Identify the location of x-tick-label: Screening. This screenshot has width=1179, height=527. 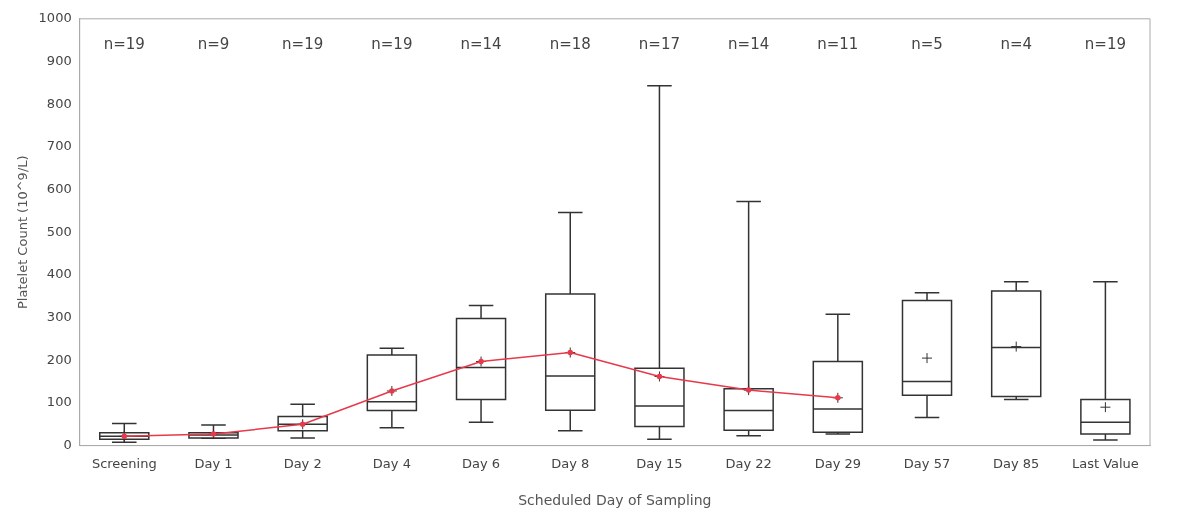
(124, 463).